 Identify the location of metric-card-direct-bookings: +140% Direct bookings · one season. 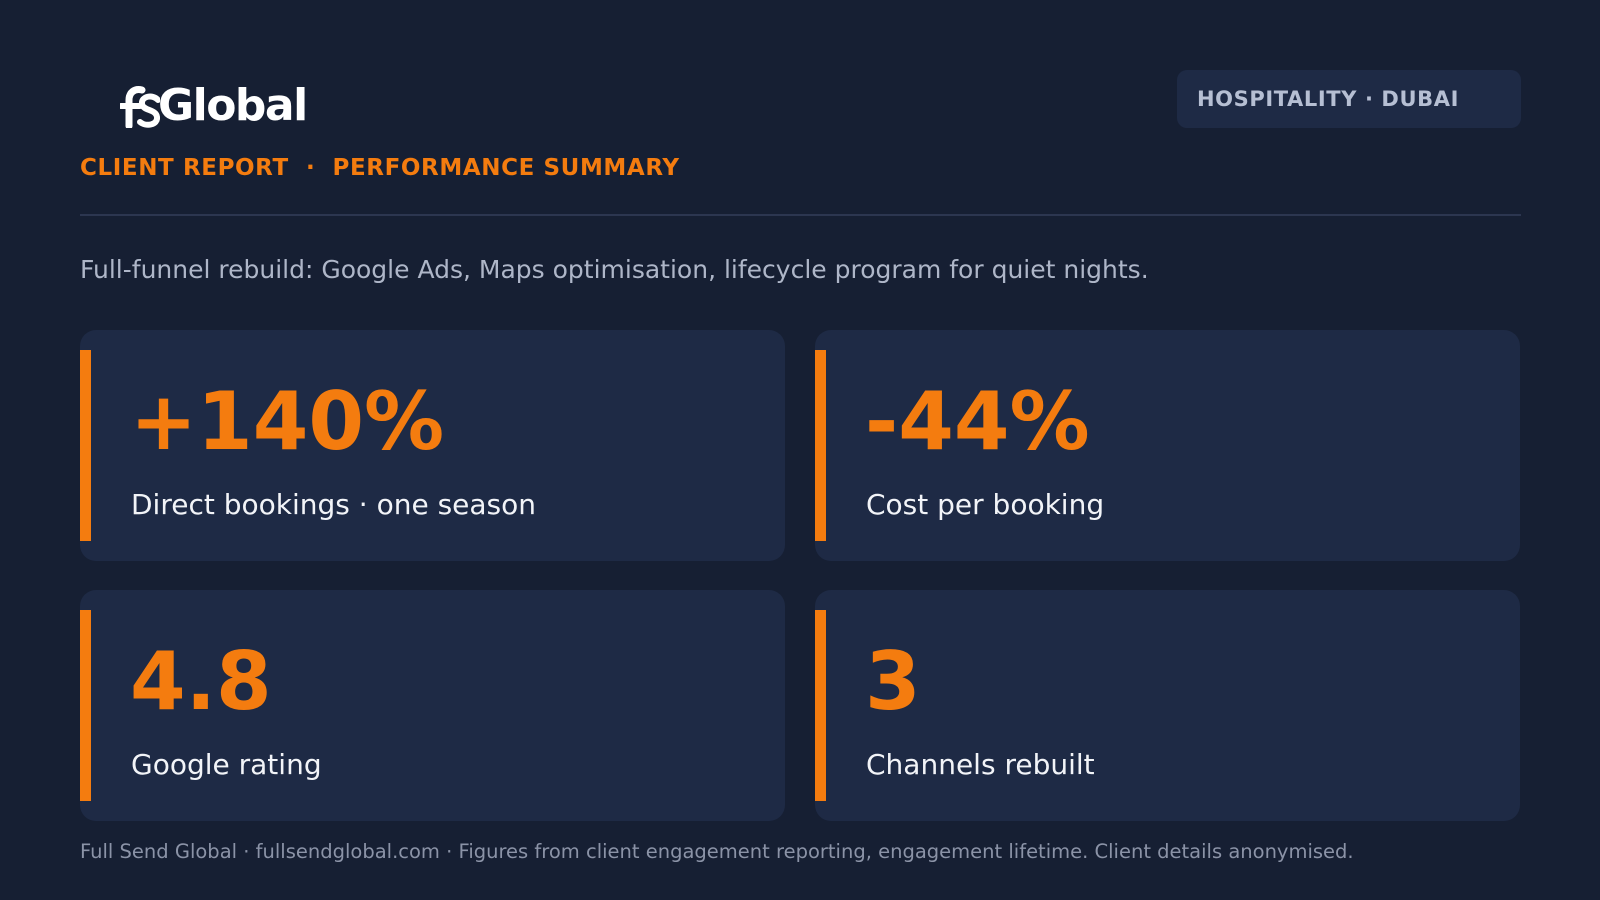
(432, 445).